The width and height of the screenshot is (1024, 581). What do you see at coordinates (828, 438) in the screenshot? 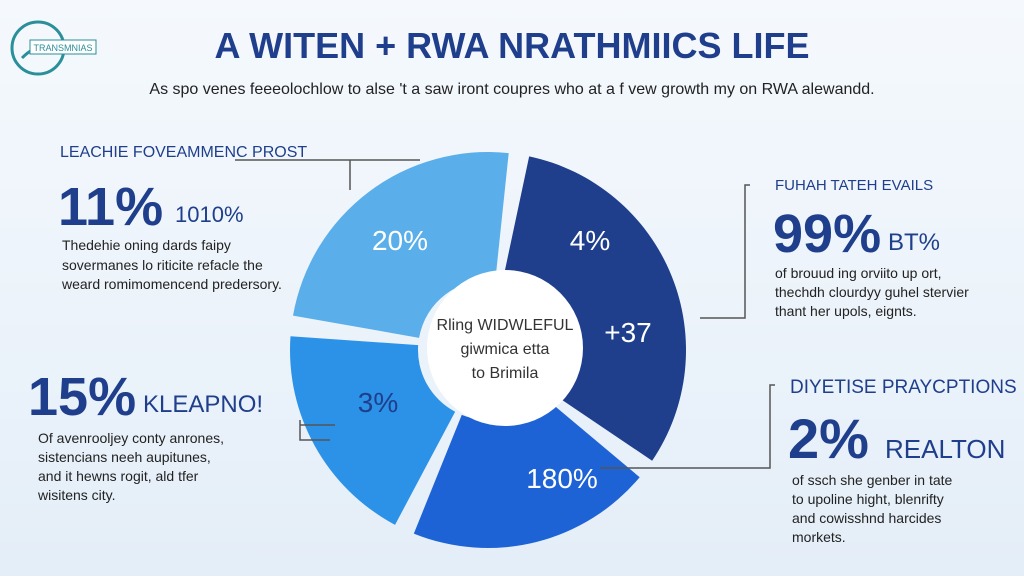
I see `callout-stat: 2%` at bounding box center [828, 438].